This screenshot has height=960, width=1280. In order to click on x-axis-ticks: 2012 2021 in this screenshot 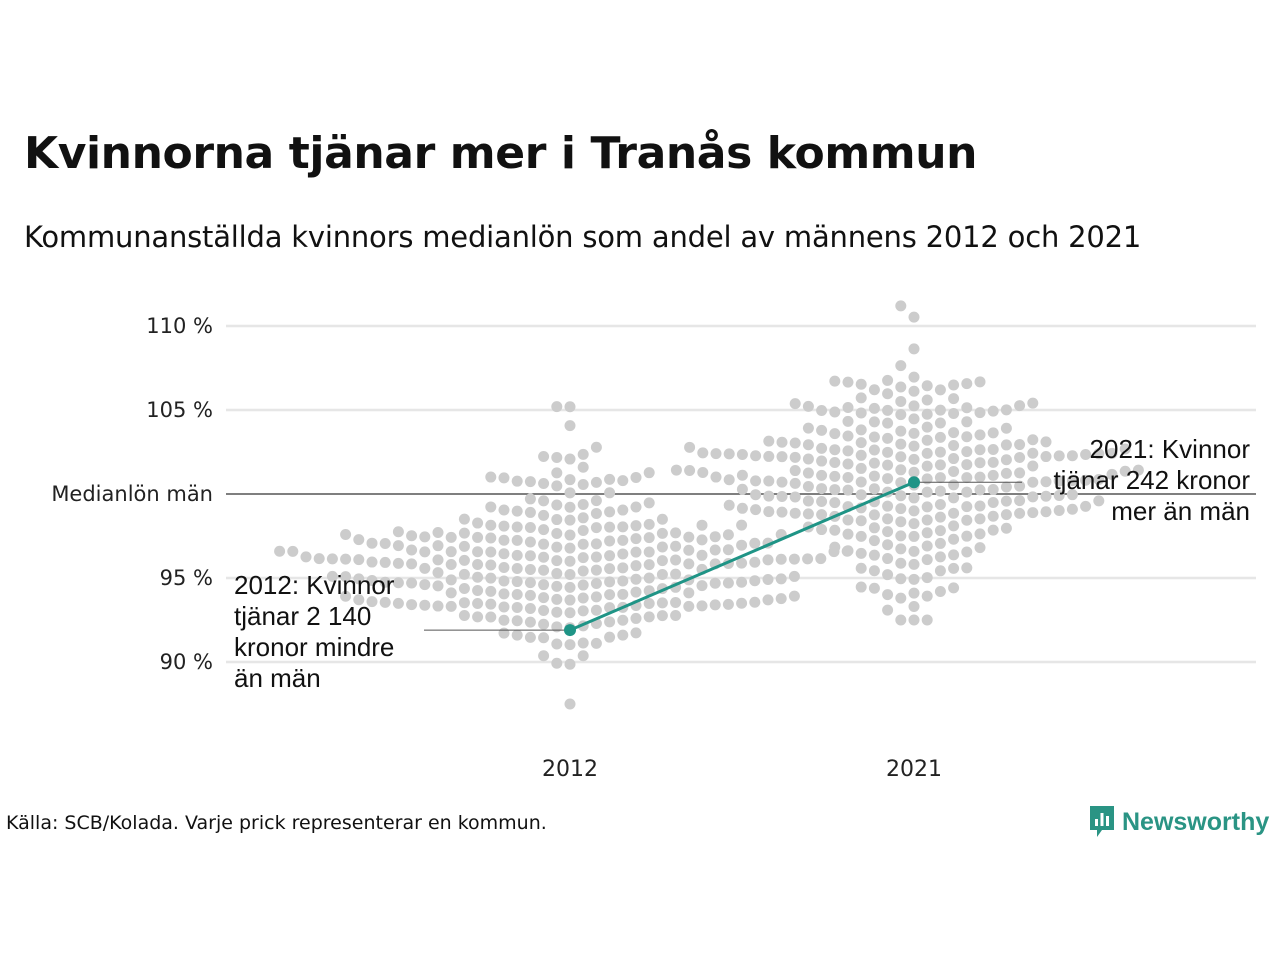, I will do `click(742, 769)`.